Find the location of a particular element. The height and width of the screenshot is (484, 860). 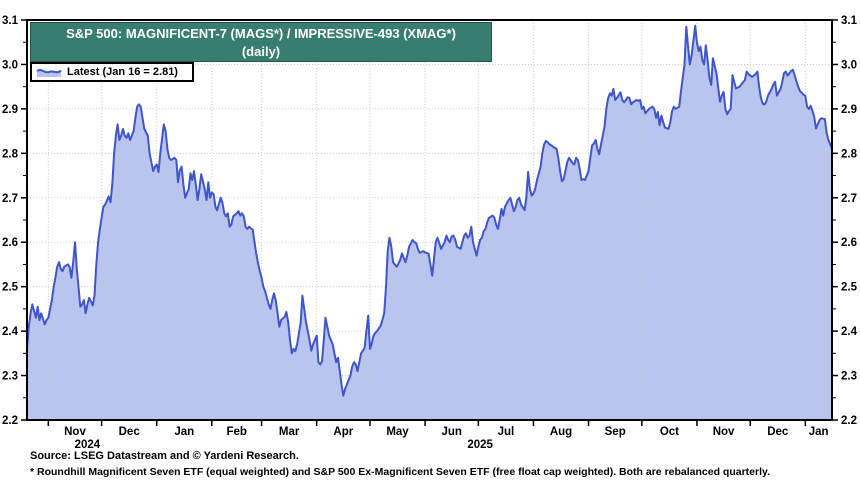

y-axis-label-left: 2.5 is located at coordinates (10, 288).